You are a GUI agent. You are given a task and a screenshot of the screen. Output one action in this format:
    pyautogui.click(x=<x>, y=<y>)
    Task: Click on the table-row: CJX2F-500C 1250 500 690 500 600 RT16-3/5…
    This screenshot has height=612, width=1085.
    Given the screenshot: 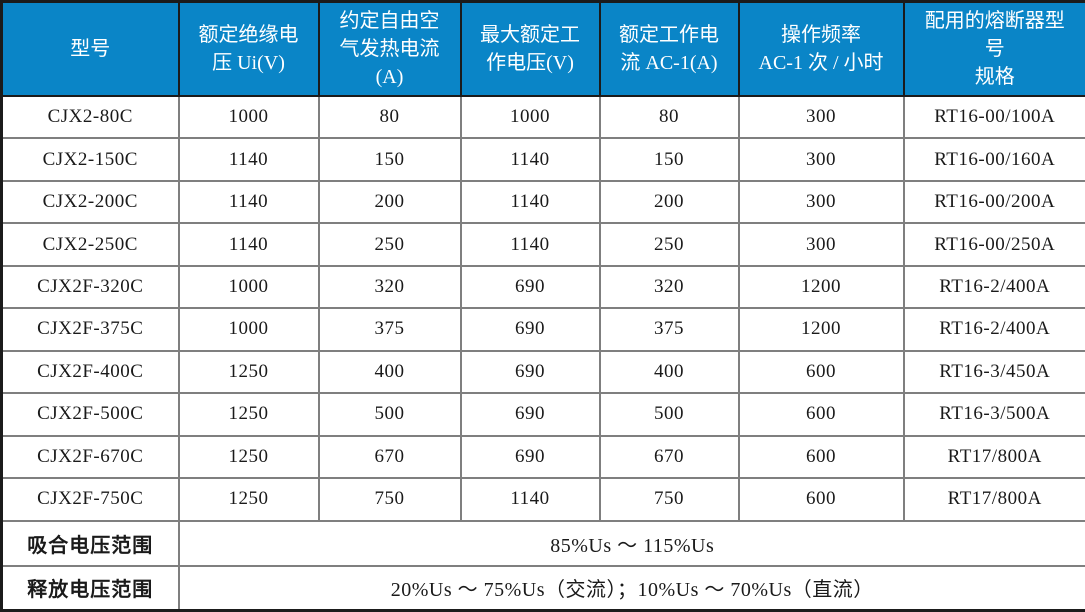 What is the action you would take?
    pyautogui.click(x=542, y=414)
    